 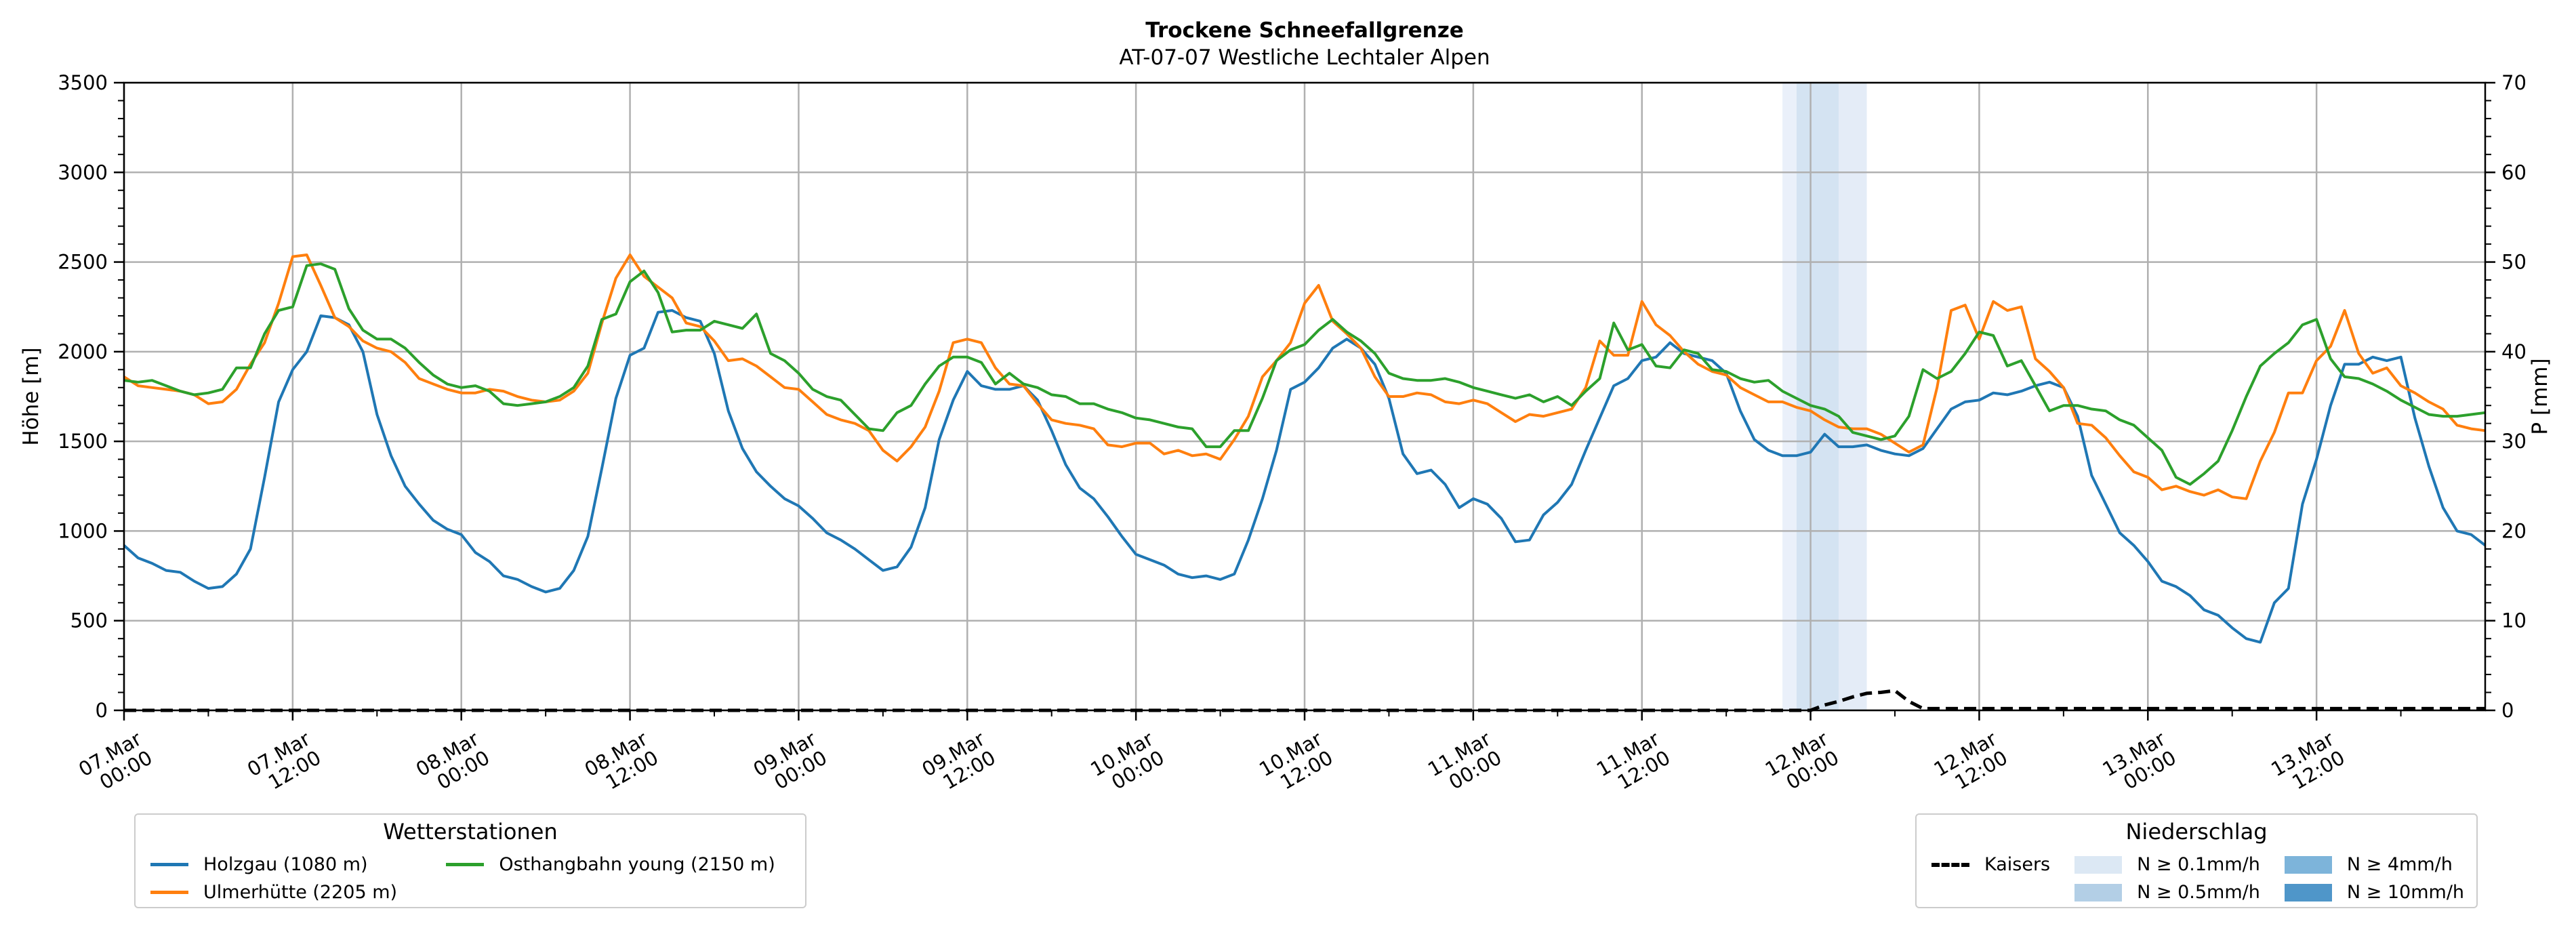 I want to click on y2-tick-label-6: 60, so click(x=2514, y=172).